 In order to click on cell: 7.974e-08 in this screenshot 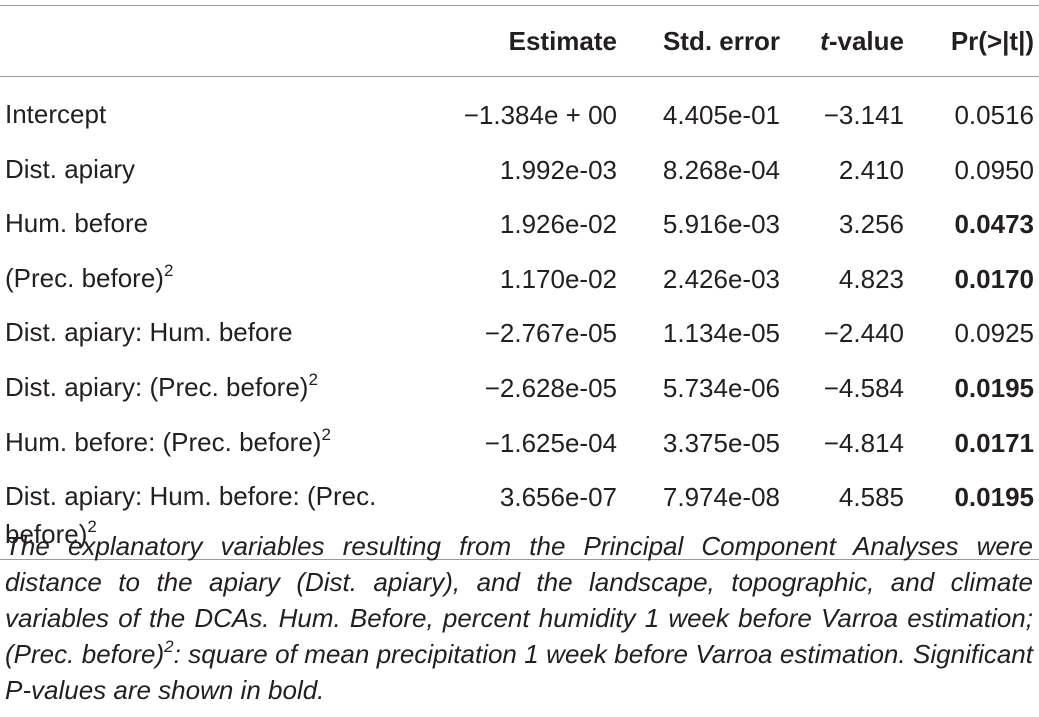, I will do `click(703, 515)`.